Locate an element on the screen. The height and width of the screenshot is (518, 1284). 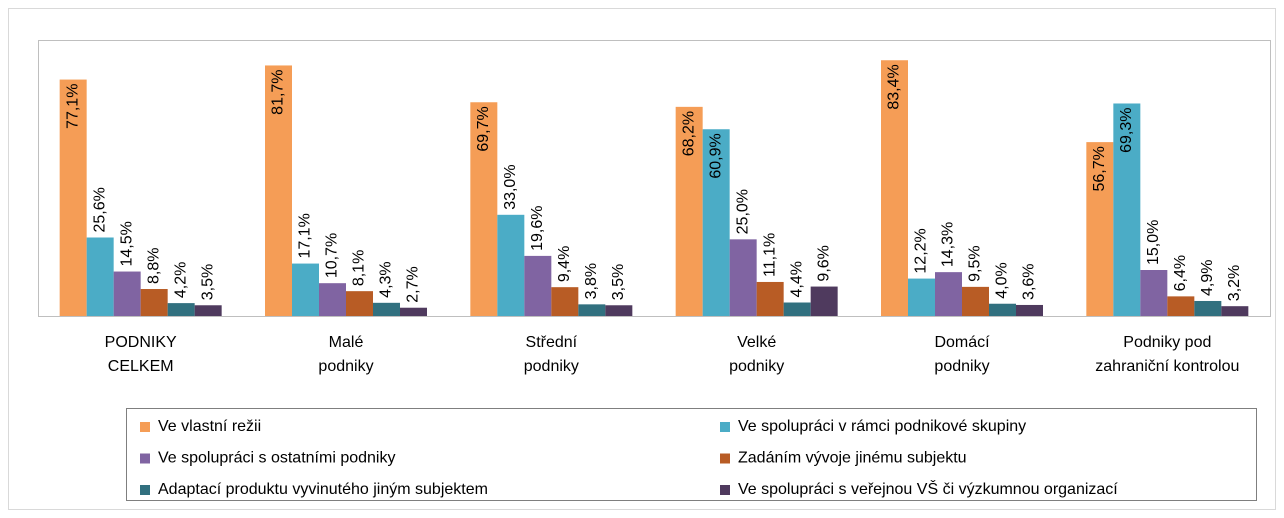
data-label: 56,7% is located at coordinates (1099, 168).